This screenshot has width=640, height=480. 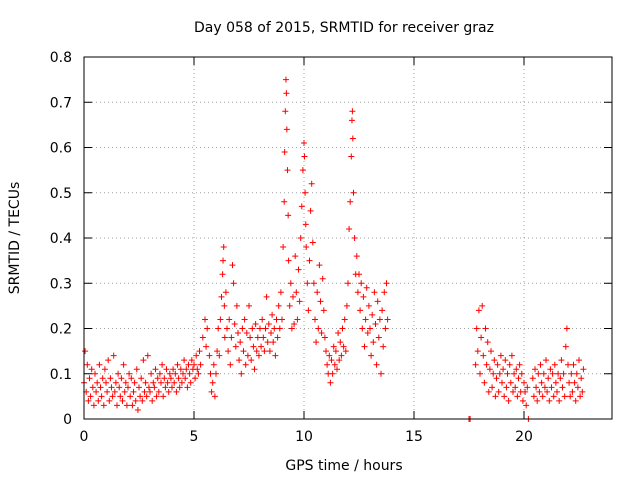 I want to click on y-tick-label: 0.4, so click(x=61, y=239).